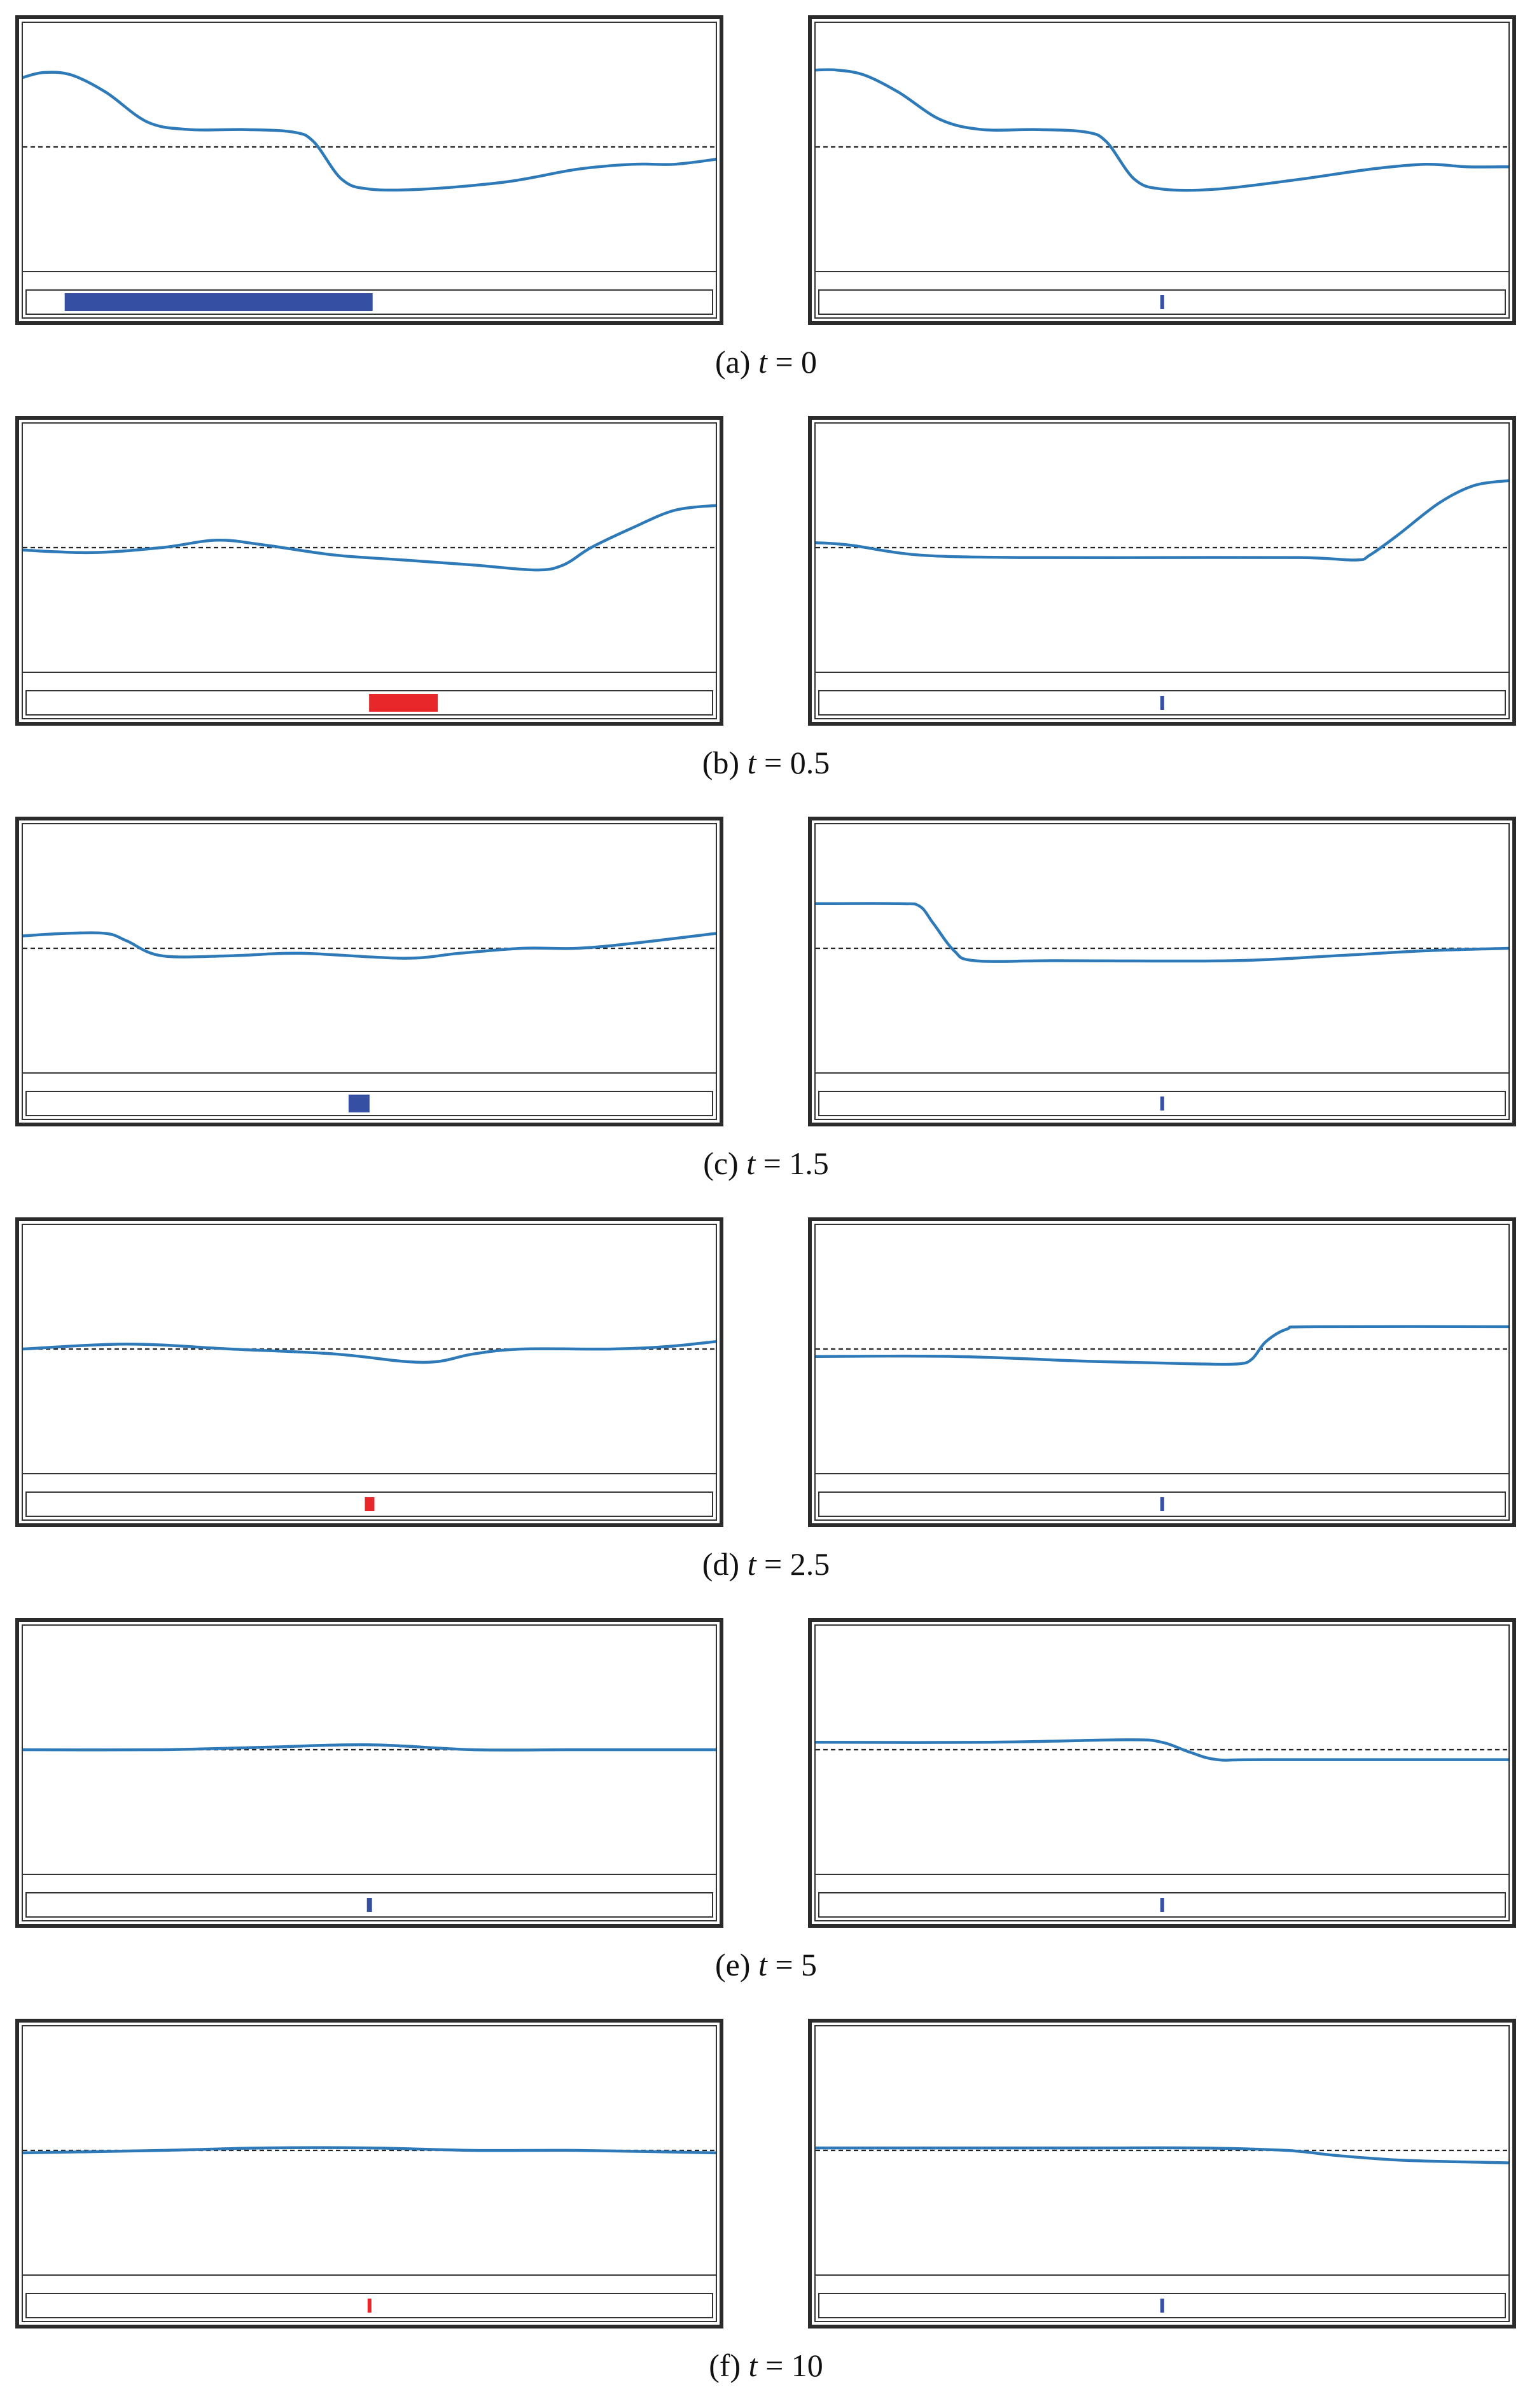 Image resolution: width=1532 pixels, height=2408 pixels. Describe the element at coordinates (725, 1163) in the screenshot. I see `caption-label: (c)` at that location.